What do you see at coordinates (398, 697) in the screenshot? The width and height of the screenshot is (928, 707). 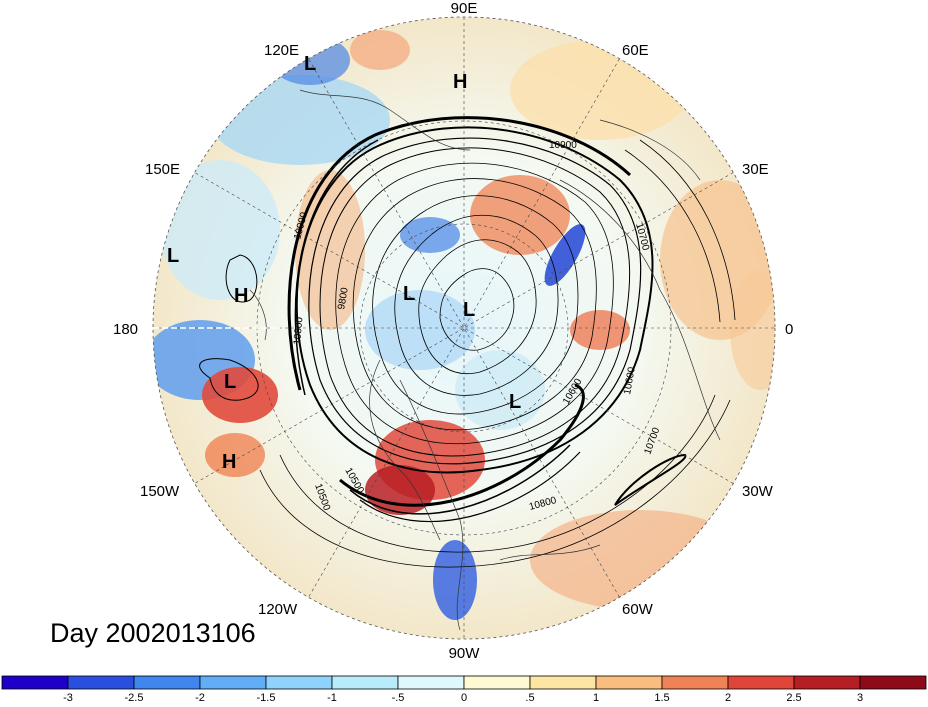 I see `colorbar-tick-label: -.5` at bounding box center [398, 697].